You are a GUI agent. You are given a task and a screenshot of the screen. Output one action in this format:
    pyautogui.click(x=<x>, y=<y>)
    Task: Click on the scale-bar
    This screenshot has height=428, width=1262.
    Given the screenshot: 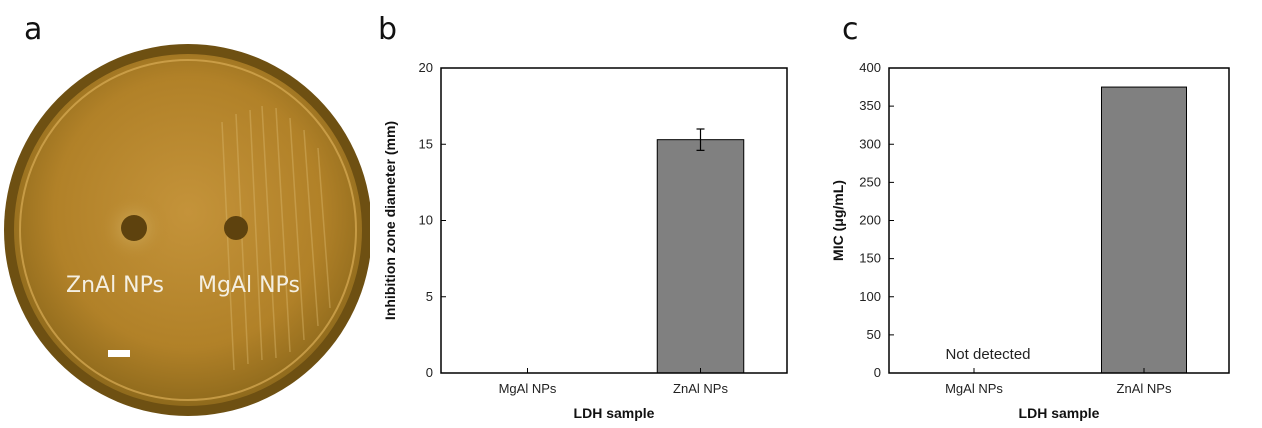 What is the action you would take?
    pyautogui.click(x=119, y=353)
    